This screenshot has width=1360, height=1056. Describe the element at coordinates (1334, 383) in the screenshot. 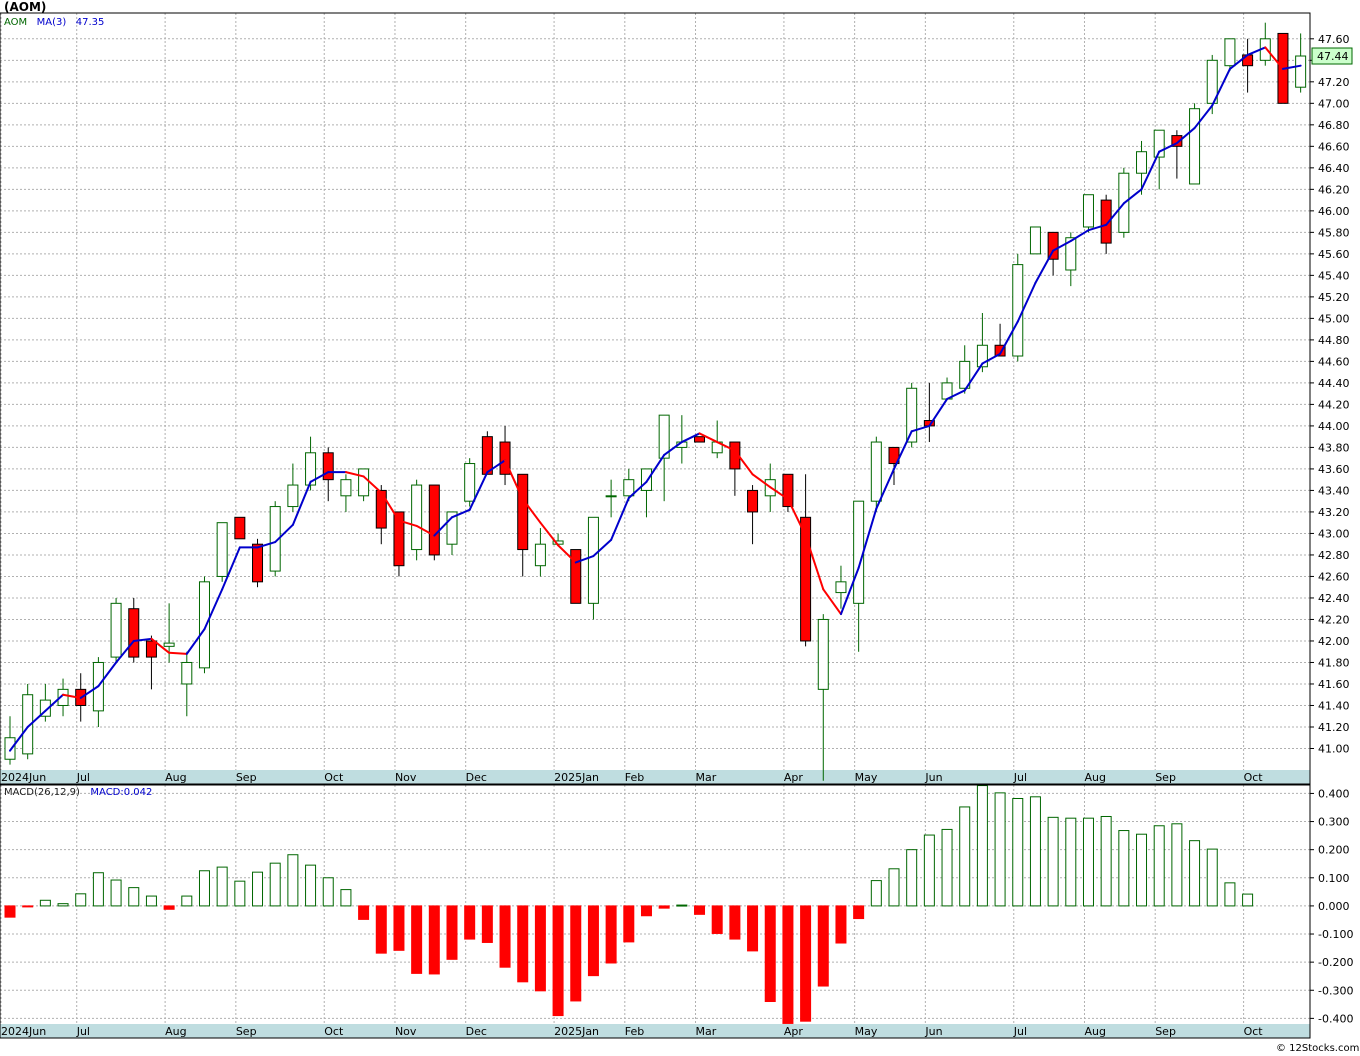

I see `price-y-tick-label: 44.40` at that location.